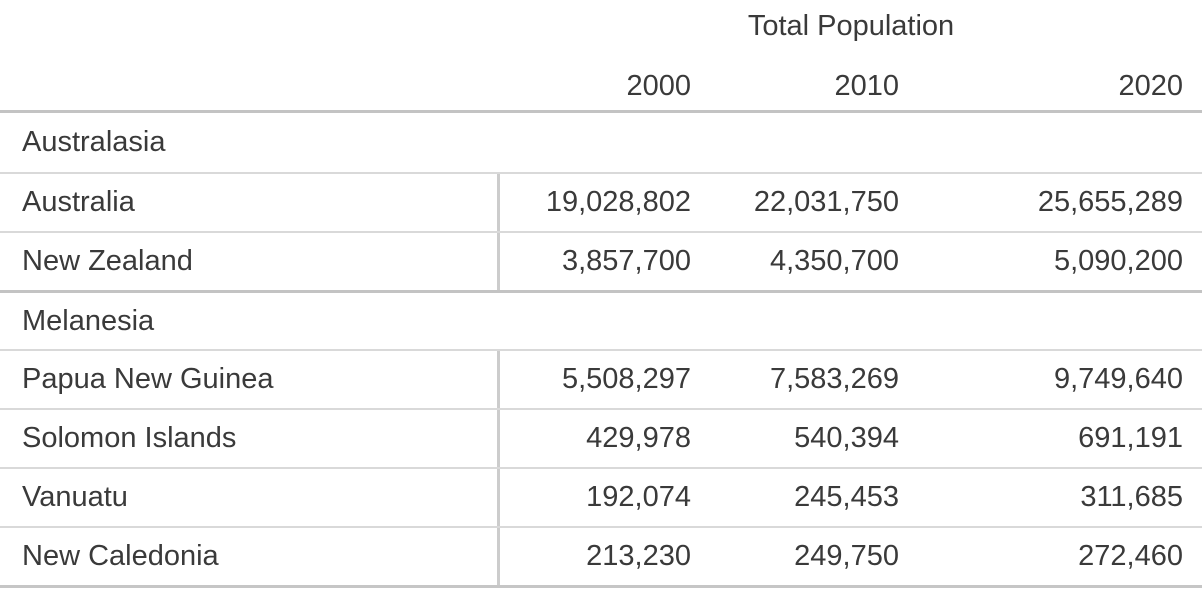 Image resolution: width=1202 pixels, height=596 pixels. Describe the element at coordinates (618, 202) in the screenshot. I see `value-2000: 19,028,802` at that location.